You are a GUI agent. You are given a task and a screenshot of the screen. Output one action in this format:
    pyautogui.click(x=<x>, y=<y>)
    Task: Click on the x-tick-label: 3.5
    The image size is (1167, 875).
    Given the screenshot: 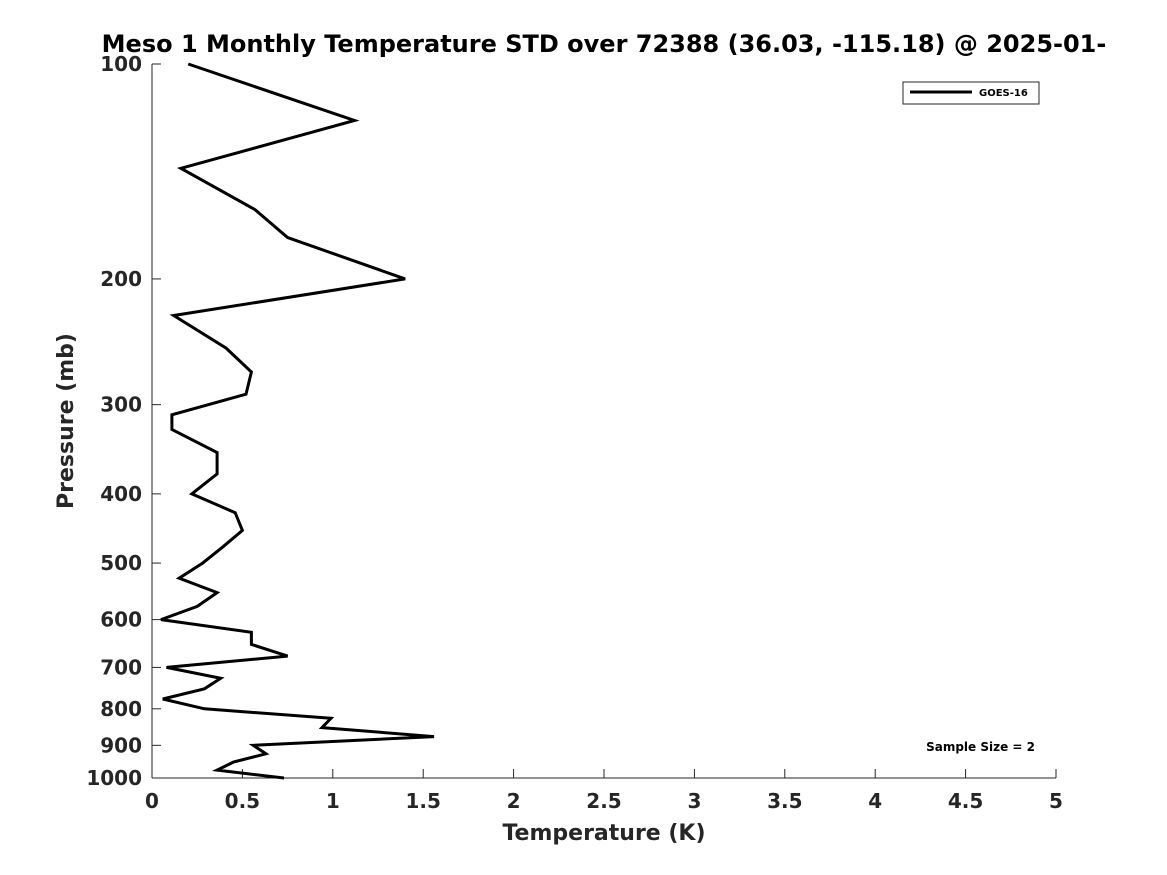 What is the action you would take?
    pyautogui.click(x=784, y=801)
    